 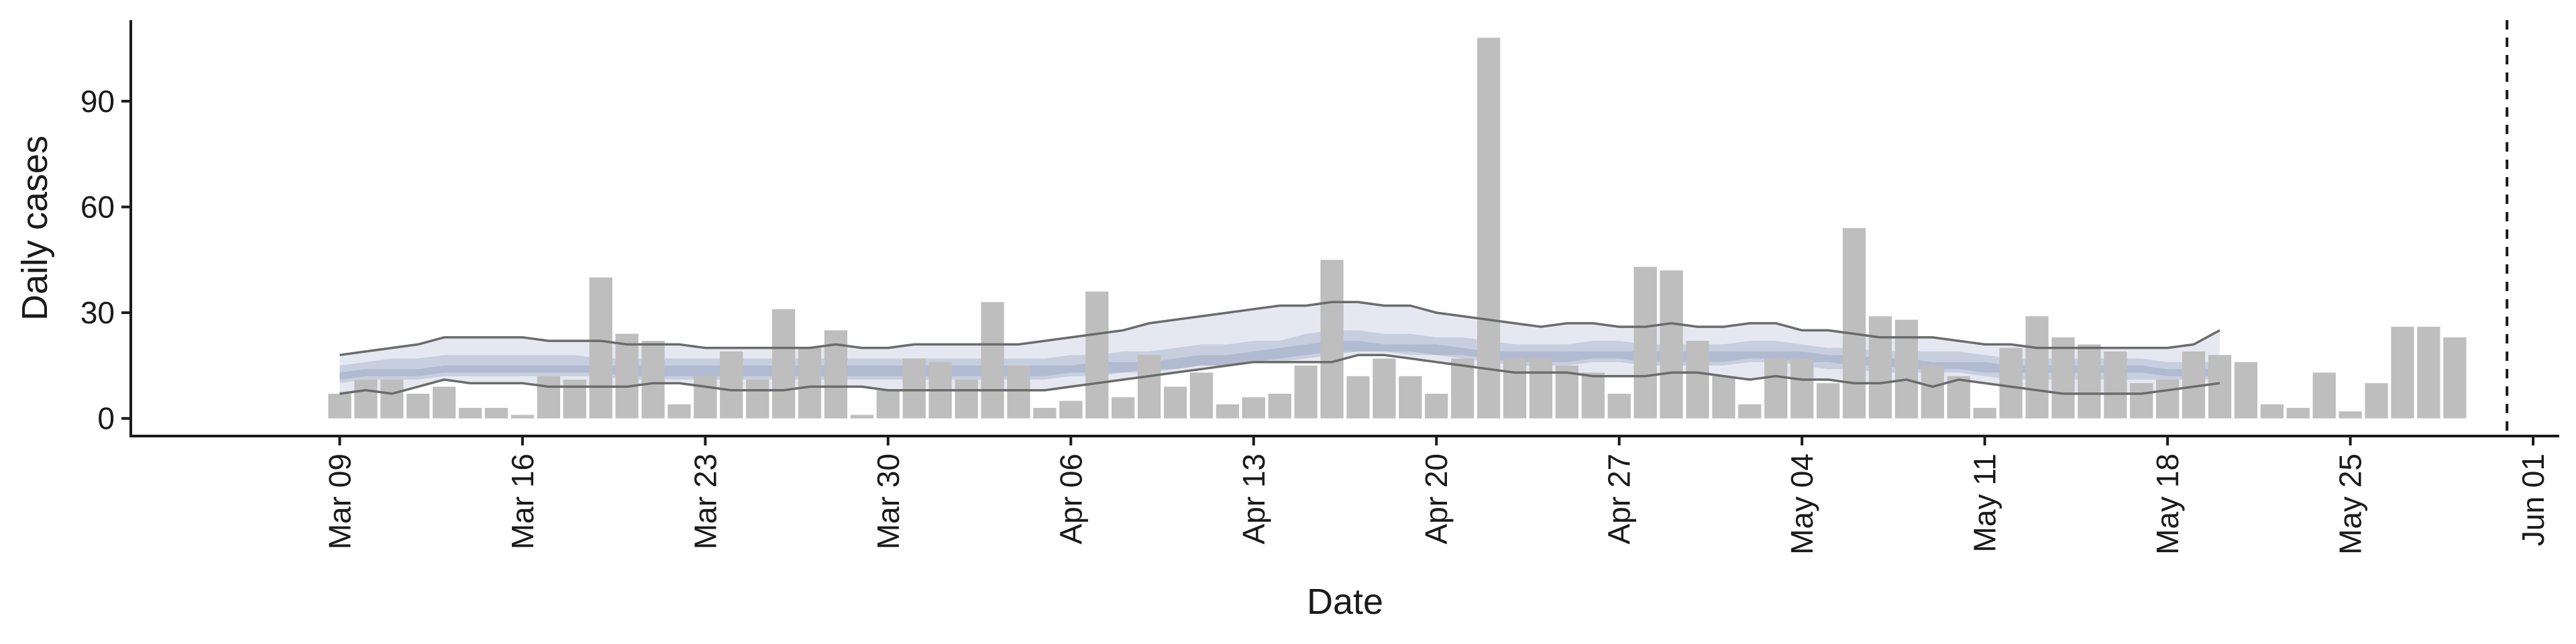 I want to click on x-tick-label: Mar 30, so click(x=888, y=501).